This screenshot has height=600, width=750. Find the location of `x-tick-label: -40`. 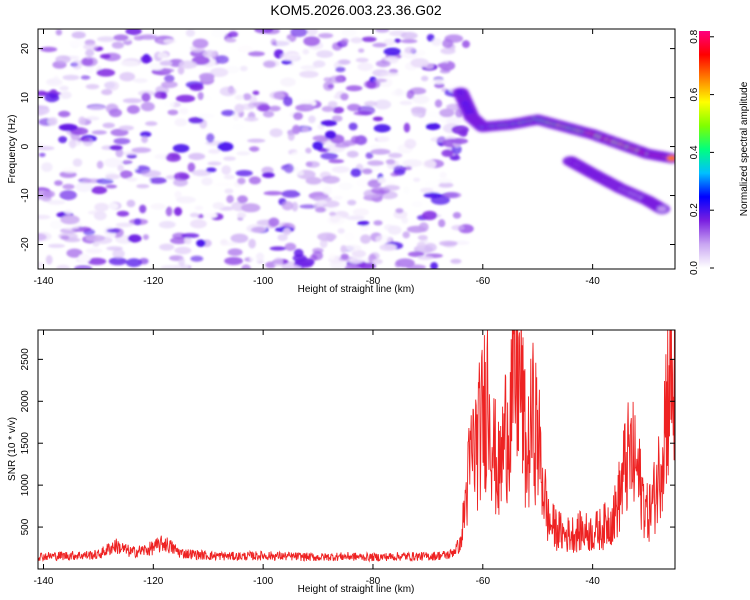

x-tick-label: -40 is located at coordinates (592, 281).